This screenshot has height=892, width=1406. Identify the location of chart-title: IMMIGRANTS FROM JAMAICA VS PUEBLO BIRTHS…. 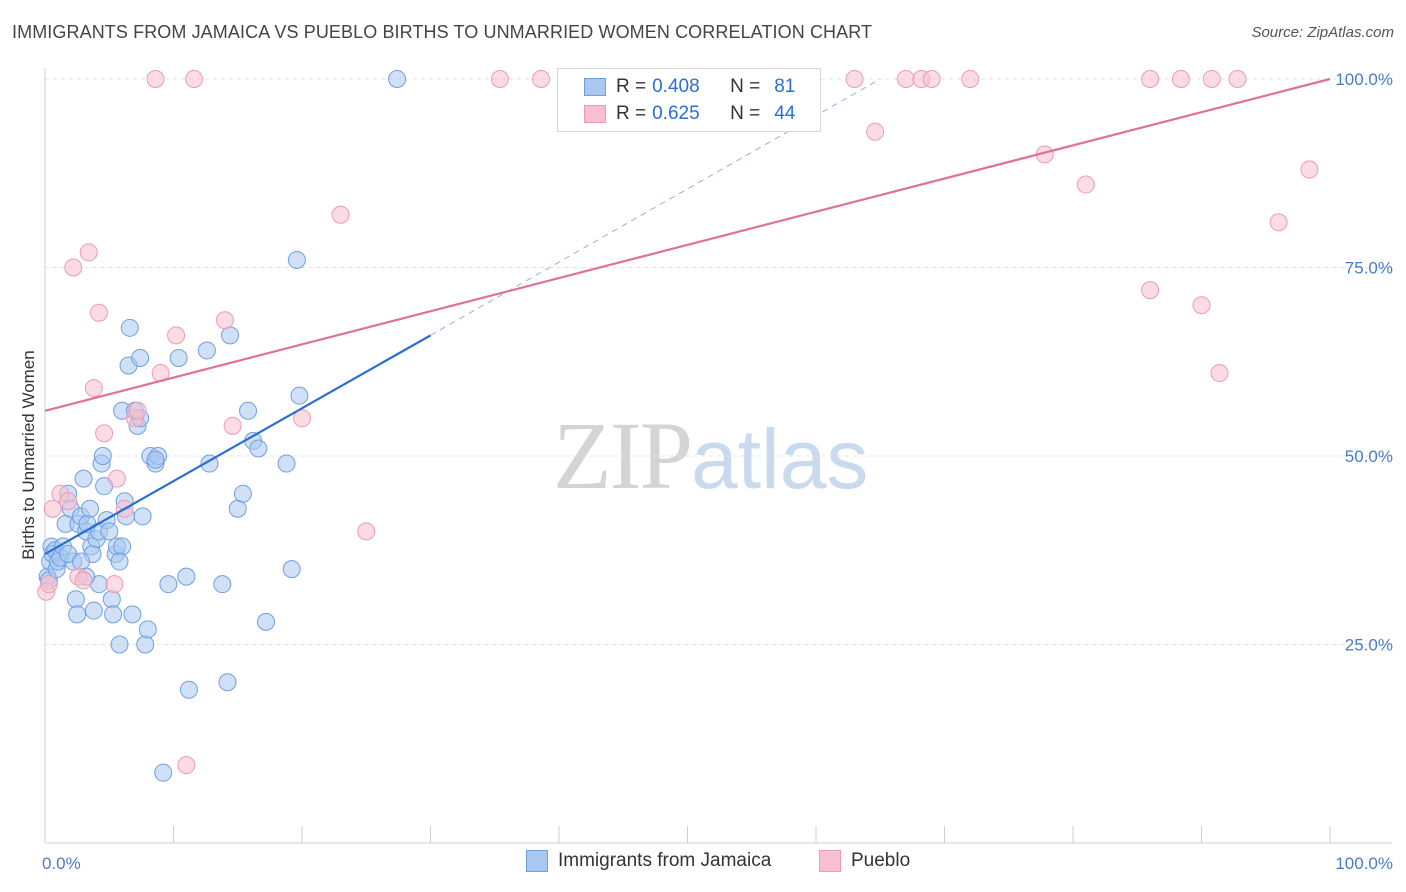
(442, 32).